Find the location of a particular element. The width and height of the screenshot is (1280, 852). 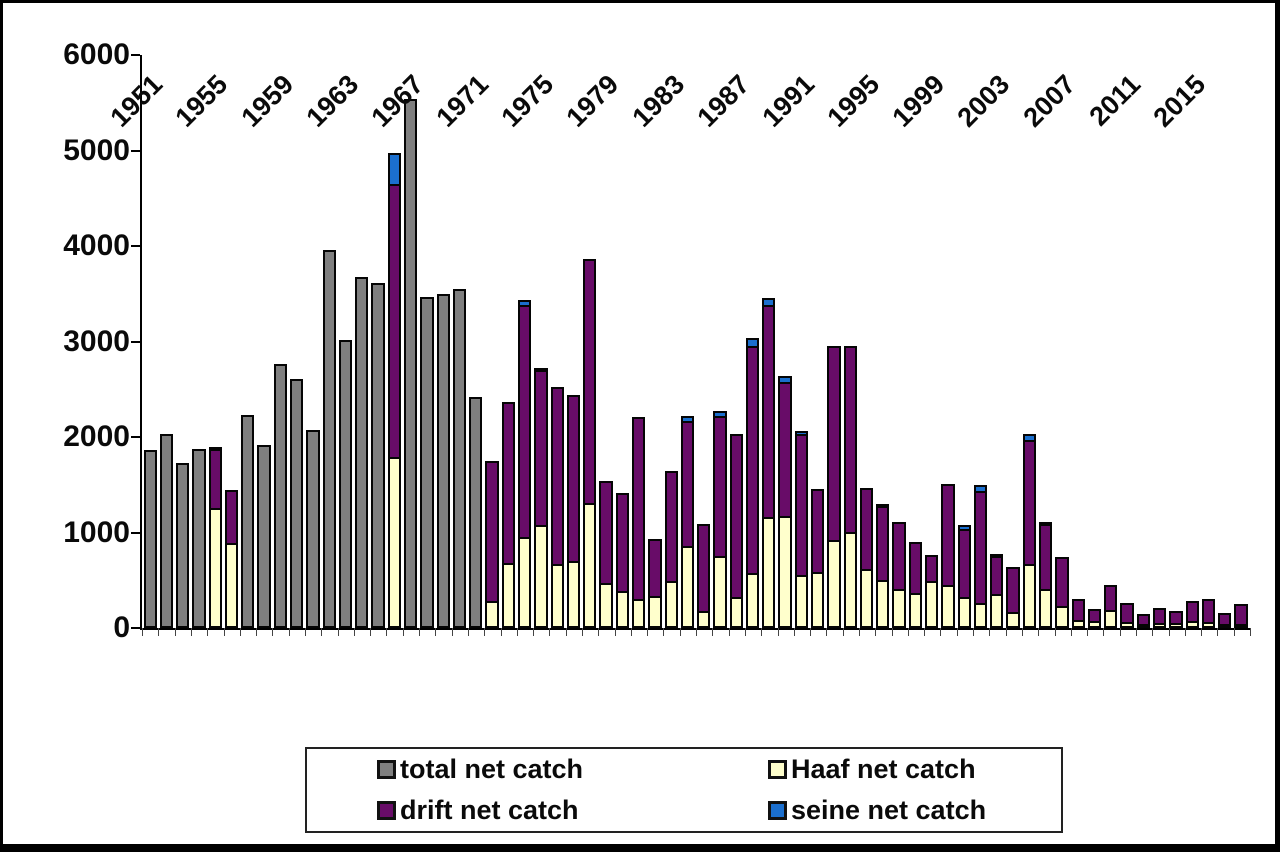

bar-1982-drift-segment is located at coordinates (655, 568).